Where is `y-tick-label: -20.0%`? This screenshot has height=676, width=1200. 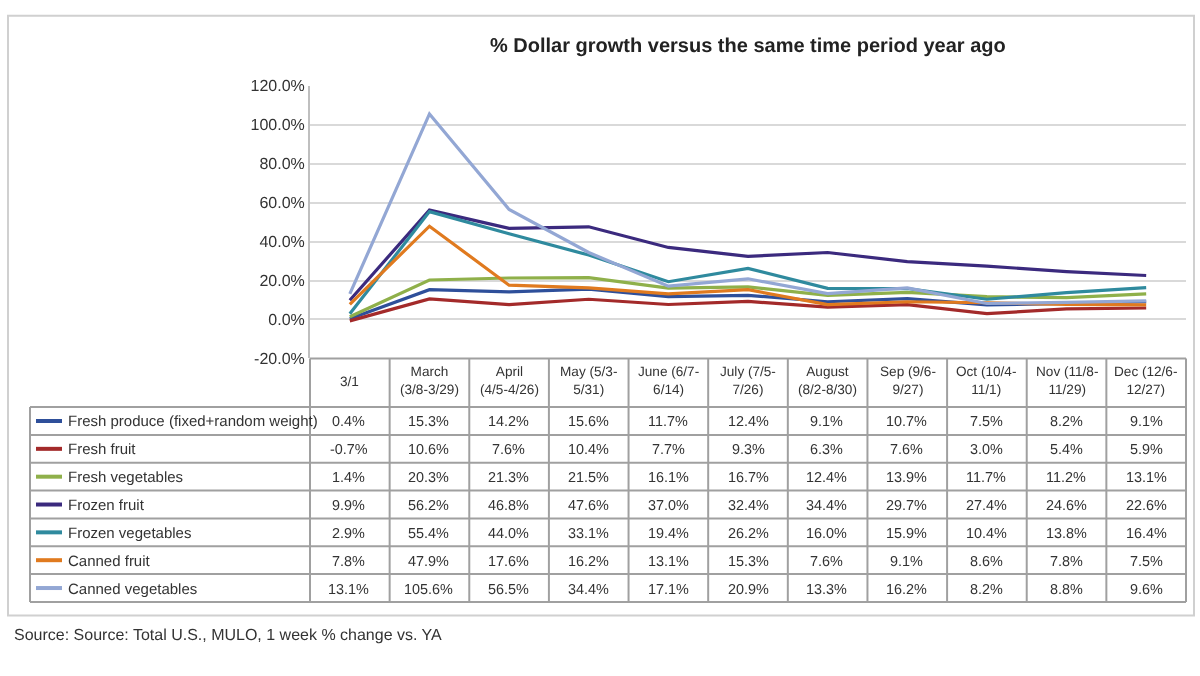 y-tick-label: -20.0% is located at coordinates (279, 359).